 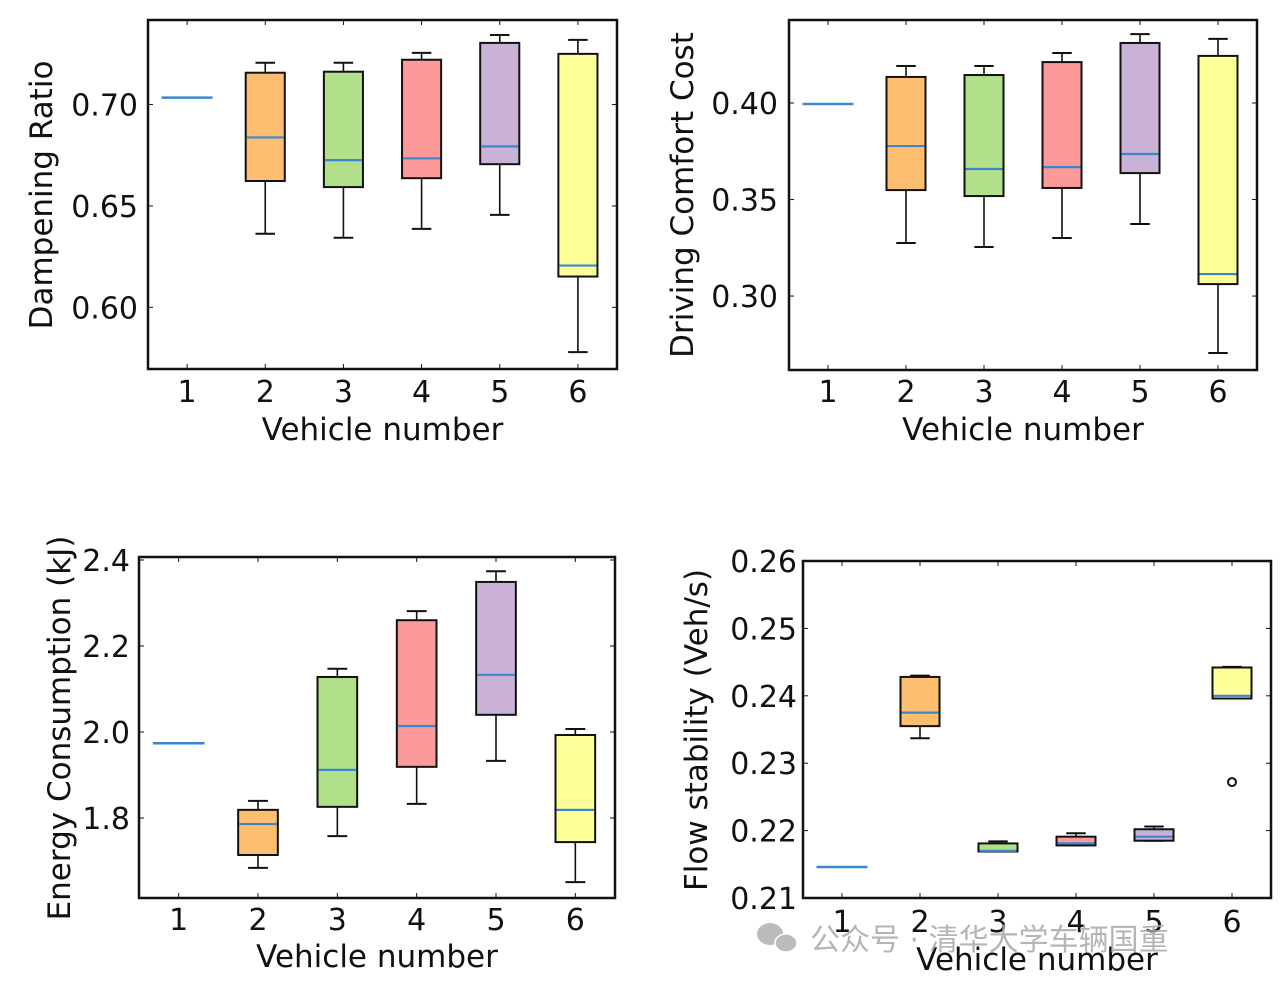 What do you see at coordinates (683, 195) in the screenshot?
I see `y-axis-label: Driving Comfort Cost` at bounding box center [683, 195].